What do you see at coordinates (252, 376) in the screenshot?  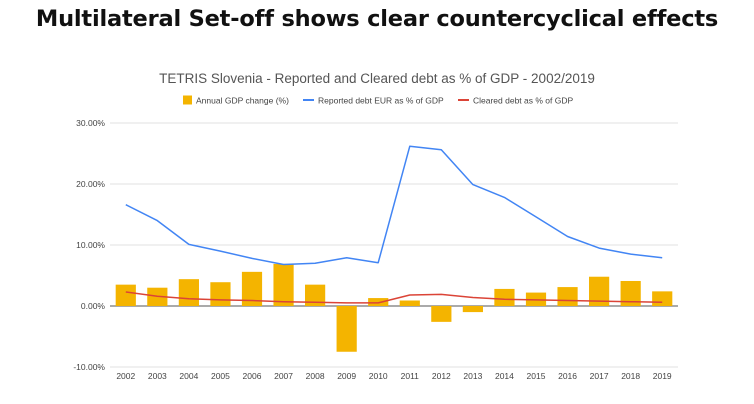 I see `x-tick-label: 2006` at bounding box center [252, 376].